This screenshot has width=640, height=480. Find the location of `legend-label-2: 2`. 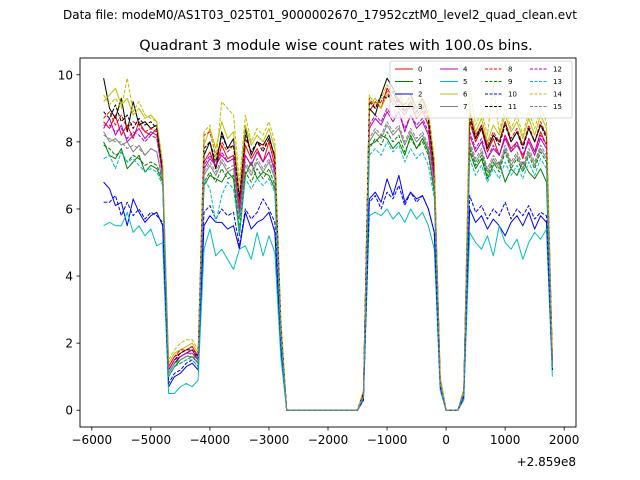

legend-label-2: 2 is located at coordinates (420, 95).